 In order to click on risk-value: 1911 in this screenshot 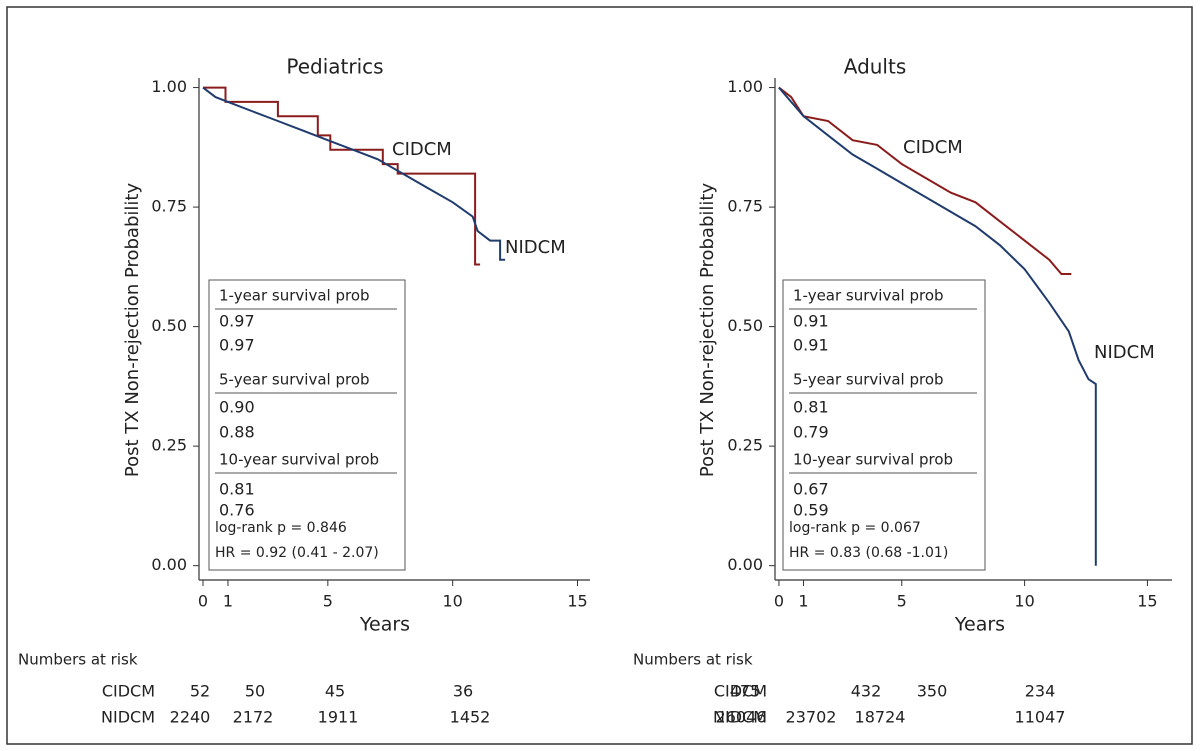, I will do `click(338, 717)`.